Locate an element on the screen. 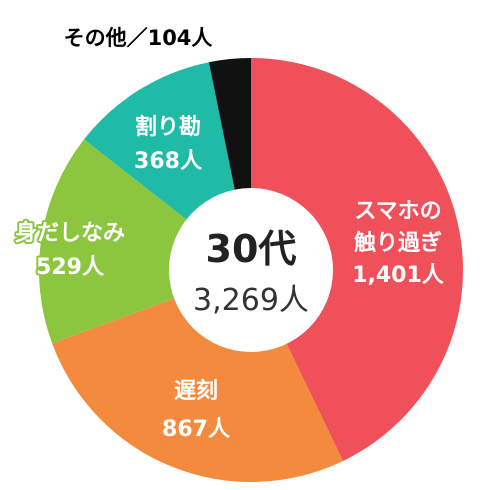 This screenshot has width=480, height=490. slice-2-label: 遅刻 is located at coordinates (196, 391).